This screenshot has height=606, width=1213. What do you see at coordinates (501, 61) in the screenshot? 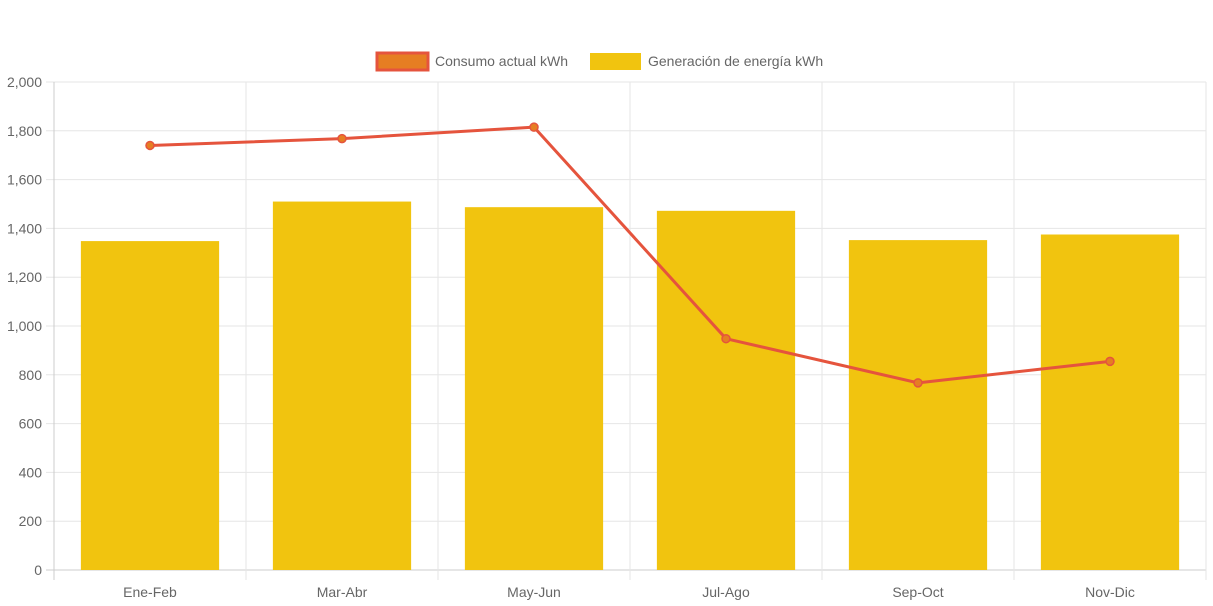
I see `legend-label-consumo: Consumo actual kWh` at bounding box center [501, 61].